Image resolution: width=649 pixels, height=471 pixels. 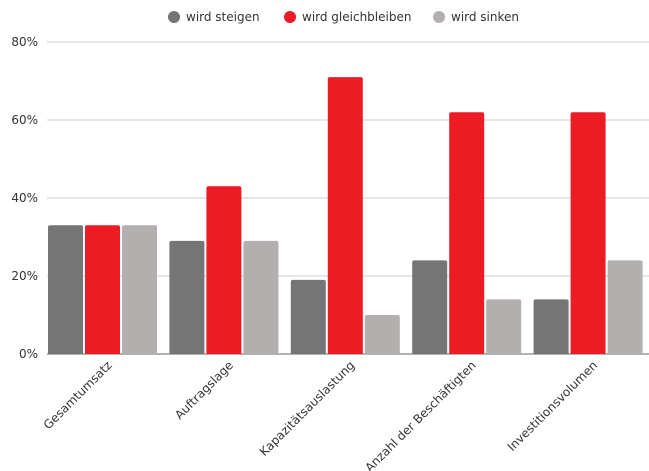 What do you see at coordinates (24, 198) in the screenshot?
I see `y-tick-label: 40%` at bounding box center [24, 198].